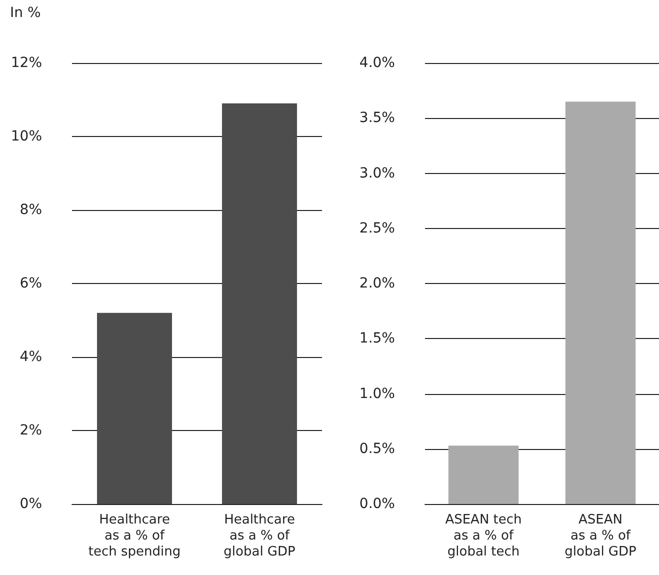 The width and height of the screenshot is (659, 575). I want to click on y-tick-label: 1.5%, so click(377, 338).